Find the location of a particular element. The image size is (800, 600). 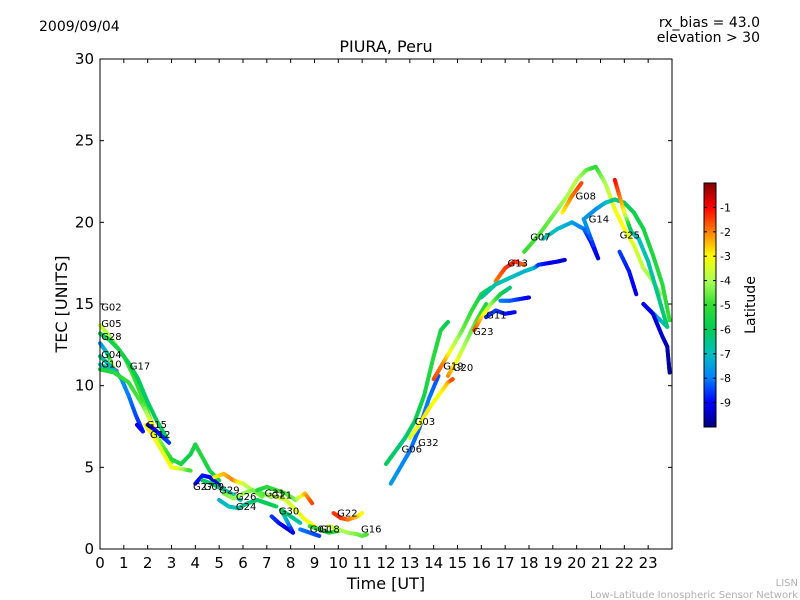

series-G25-segment is located at coordinates (636, 292).